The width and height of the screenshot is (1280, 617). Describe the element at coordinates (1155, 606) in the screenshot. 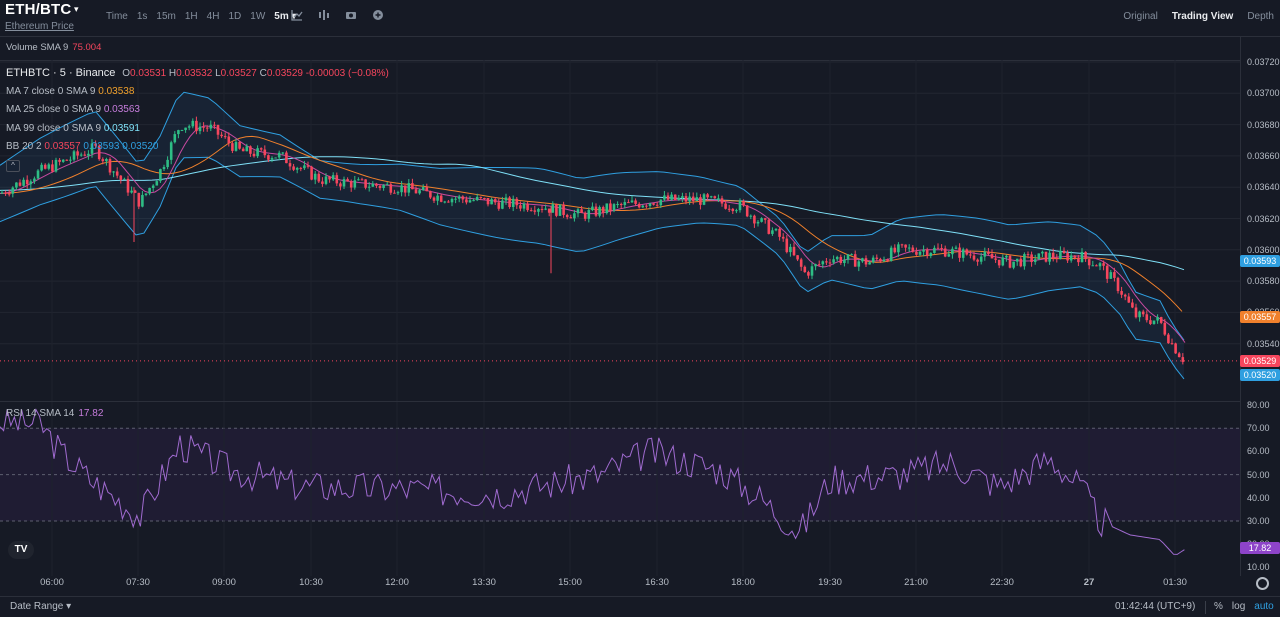

I see `clock: 01:42:44 (UTC+9)` at that location.